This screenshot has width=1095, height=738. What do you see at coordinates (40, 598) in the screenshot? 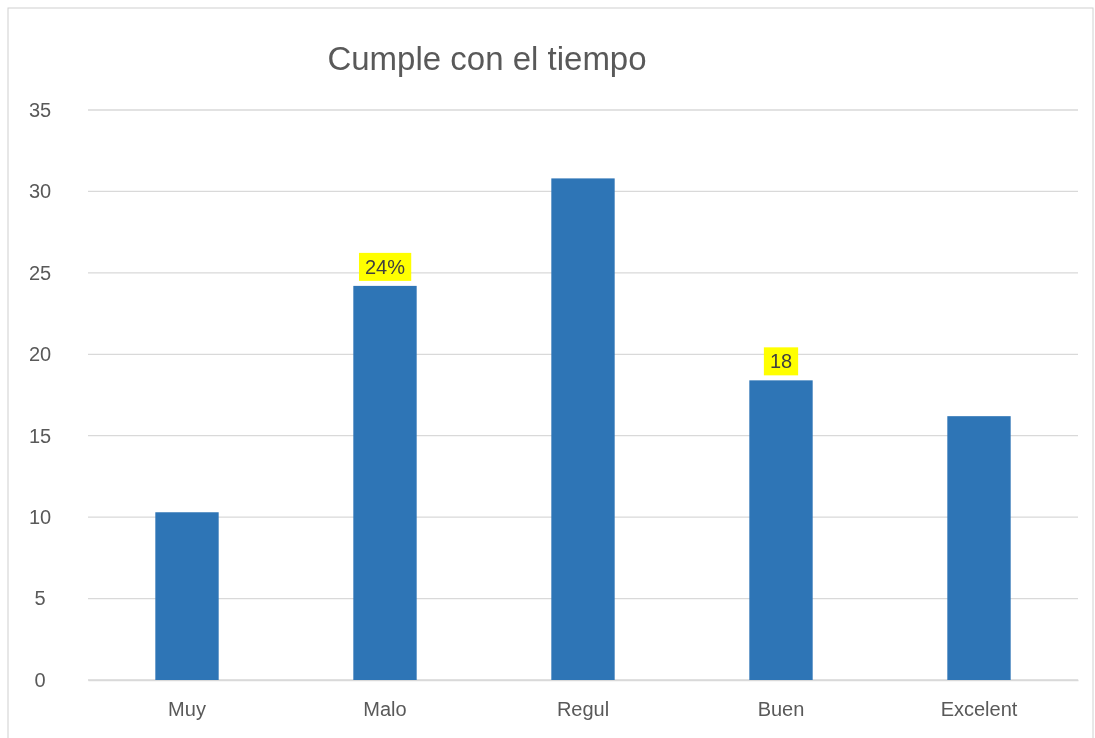
I see `y-tick-label: 5` at bounding box center [40, 598].